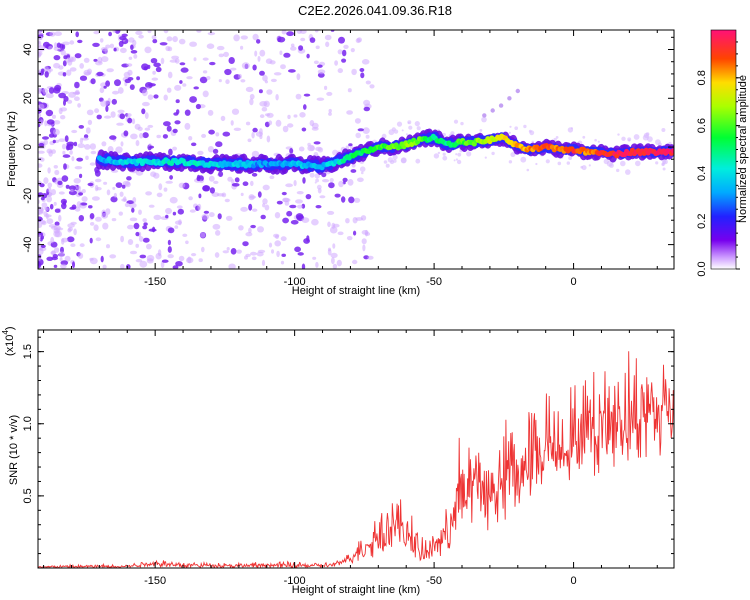 The width and height of the screenshot is (750, 600). I want to click on svg-text: (x104), so click(8, 341).